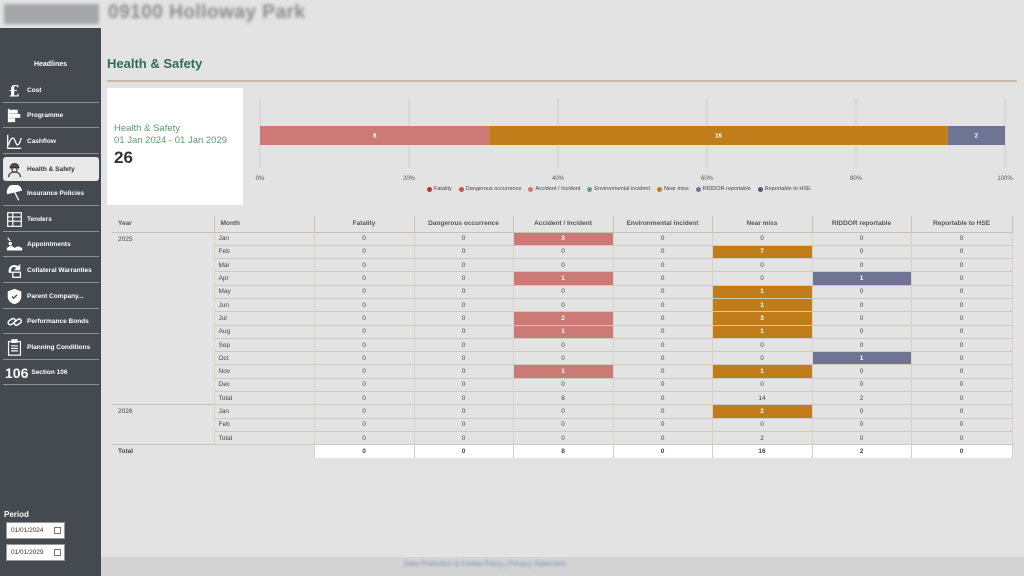 The height and width of the screenshot is (576, 1024). What do you see at coordinates (264, 332) in the screenshot?
I see `month-cell: Aug` at bounding box center [264, 332].